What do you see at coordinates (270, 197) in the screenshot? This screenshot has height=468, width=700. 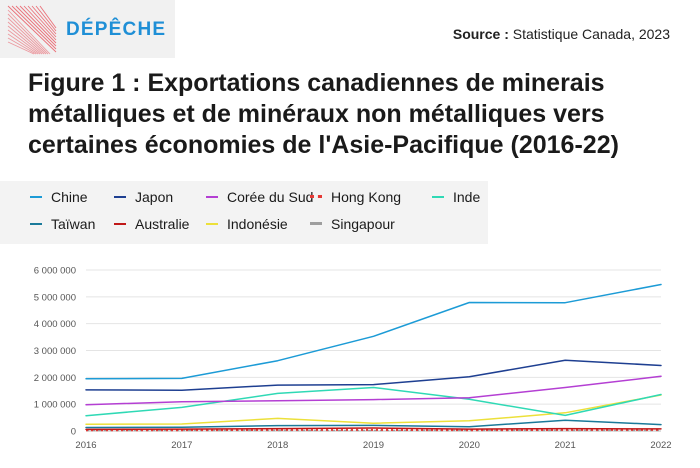 I see `legend-label: Corée du Sud` at bounding box center [270, 197].